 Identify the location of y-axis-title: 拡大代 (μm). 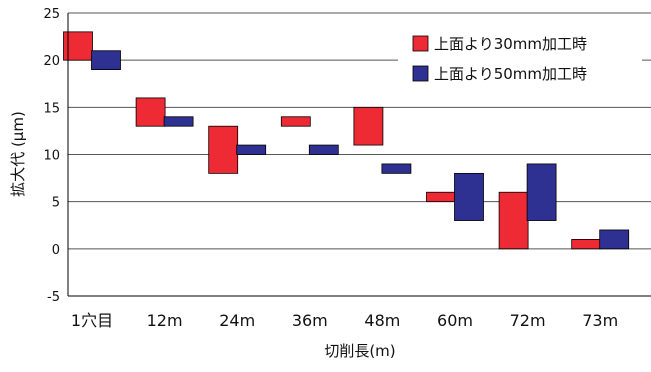
(18, 154).